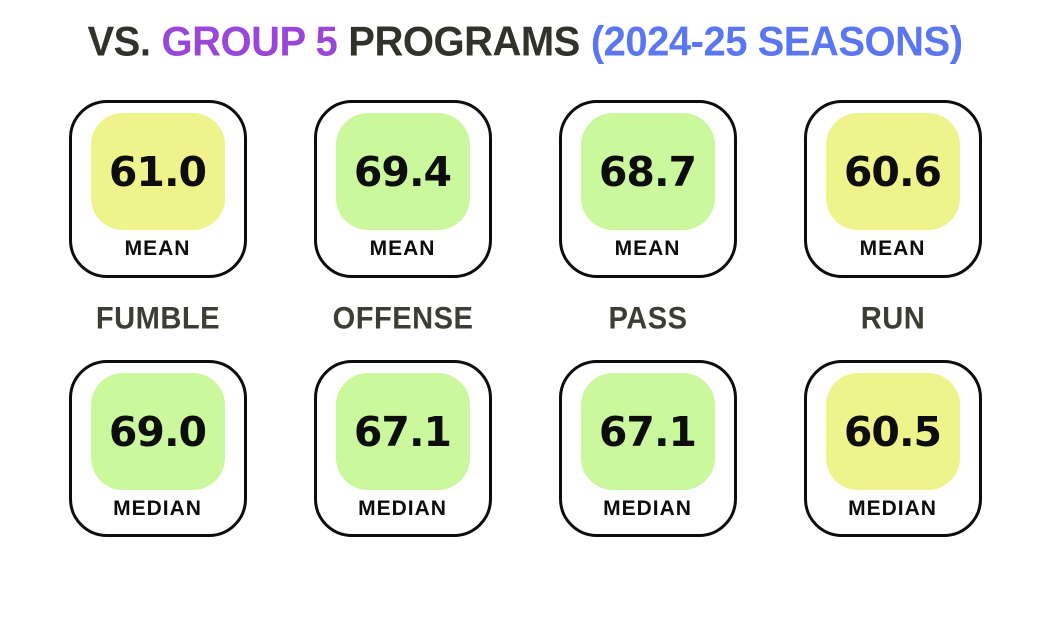 The height and width of the screenshot is (620, 1050). Describe the element at coordinates (892, 318) in the screenshot. I see `category-label-run: RUN` at that location.